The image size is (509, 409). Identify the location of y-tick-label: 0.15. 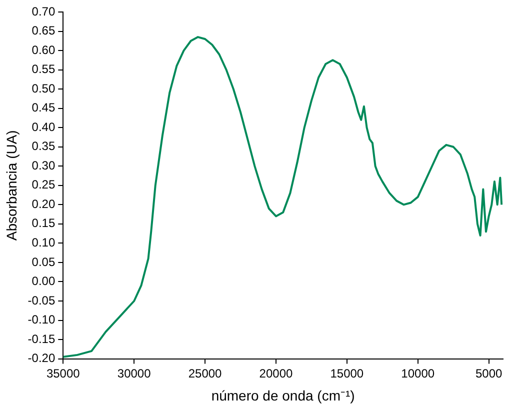
(44, 223).